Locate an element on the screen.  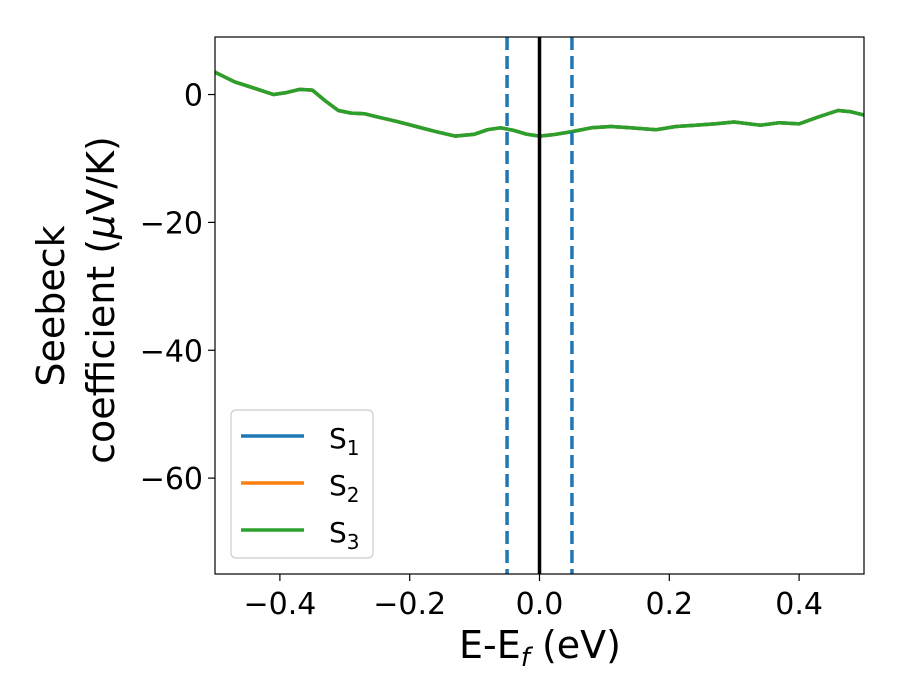
x-tick-label: −0.2 is located at coordinates (409, 604).